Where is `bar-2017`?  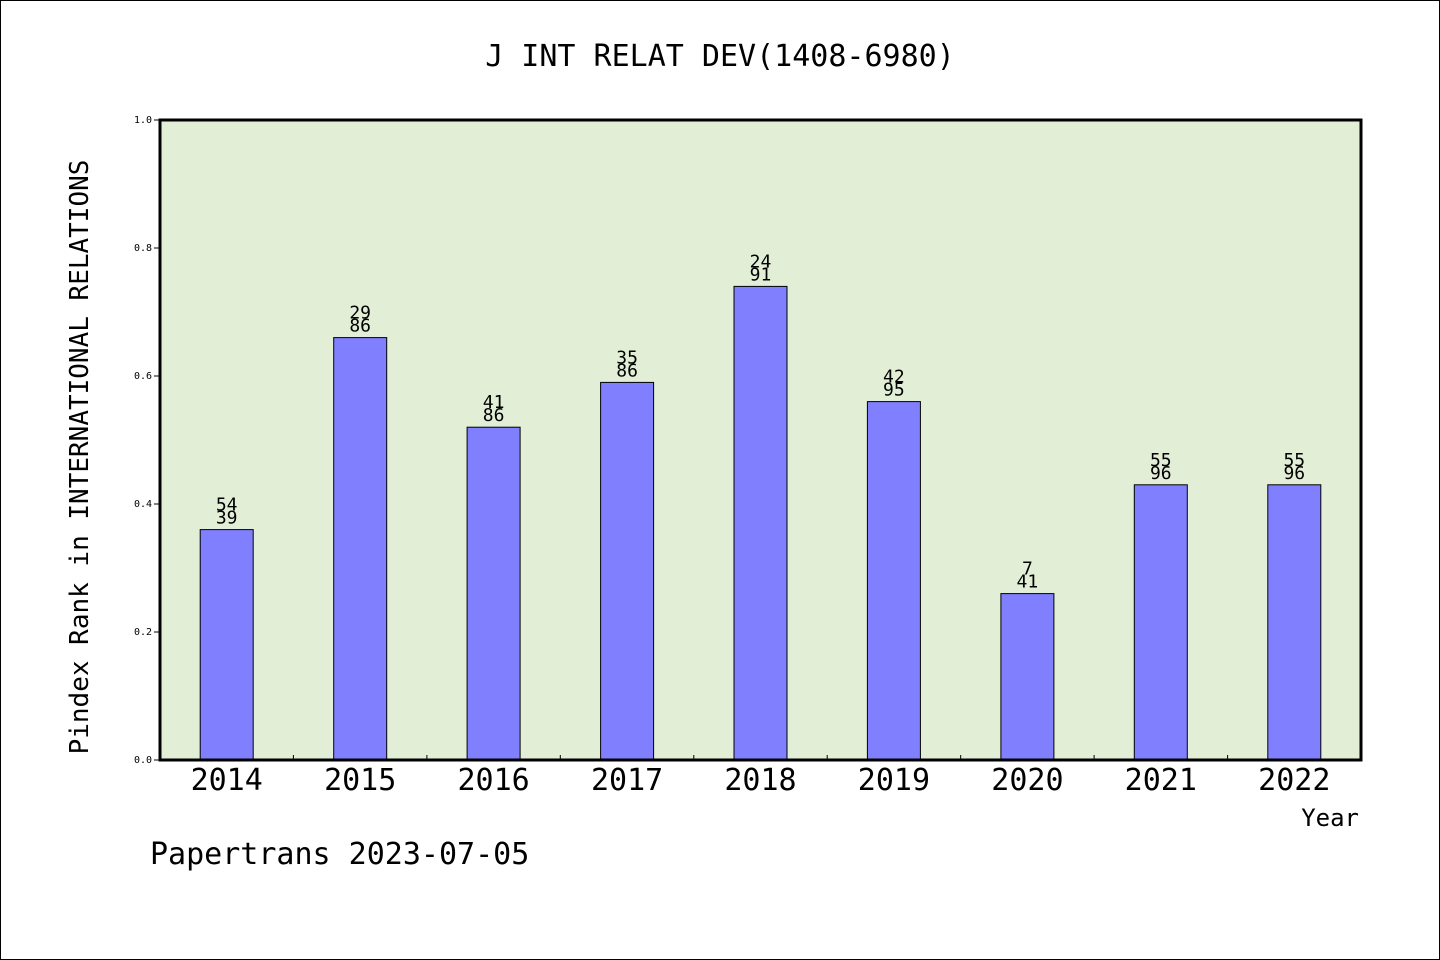
bar-2017 is located at coordinates (627, 571).